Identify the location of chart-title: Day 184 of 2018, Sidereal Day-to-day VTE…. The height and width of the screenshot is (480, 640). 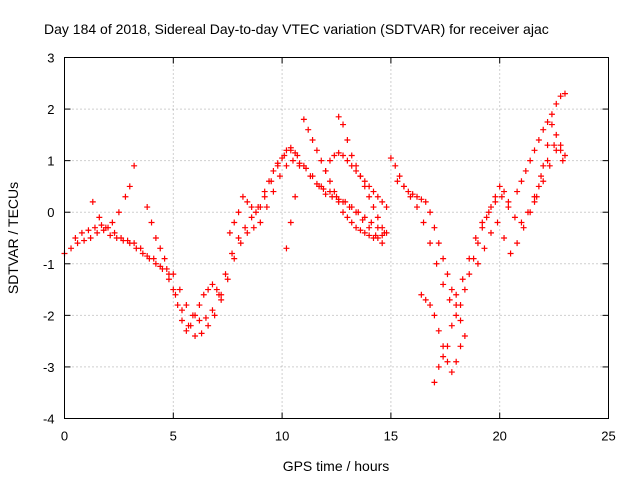
(296, 29).